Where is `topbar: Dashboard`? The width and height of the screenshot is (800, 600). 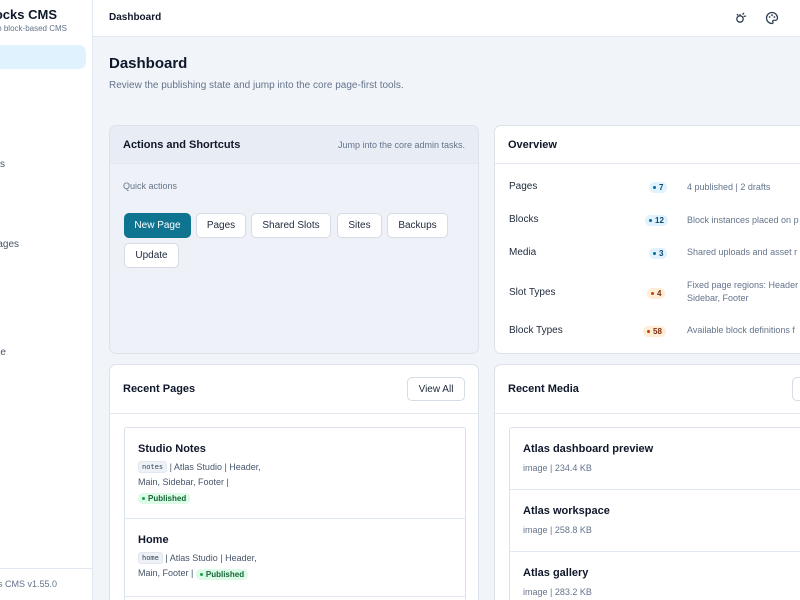
topbar: Dashboard is located at coordinates (446, 18).